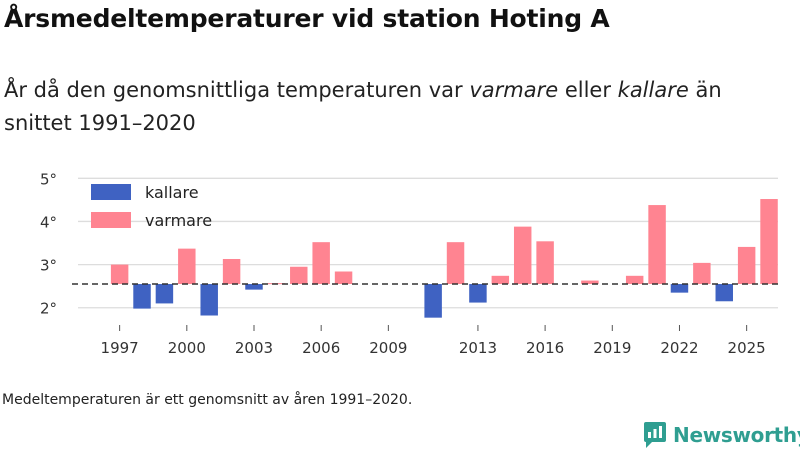  I want to click on bar-2005, so click(299, 275).